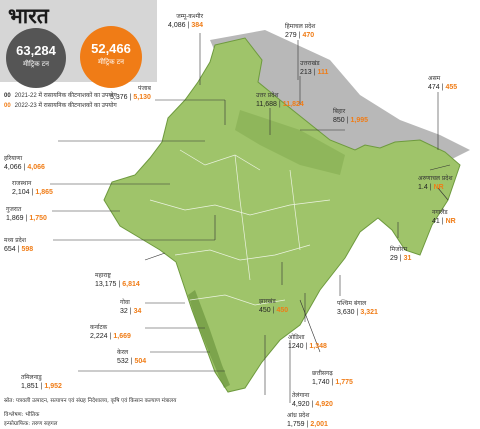 Image resolution: width=480 pixels, height=429 pixels. What do you see at coordinates (357, 308) in the screenshot?
I see `state-label-wb: पश्चिम बंगाल 3,630 | 3,321` at bounding box center [357, 308].